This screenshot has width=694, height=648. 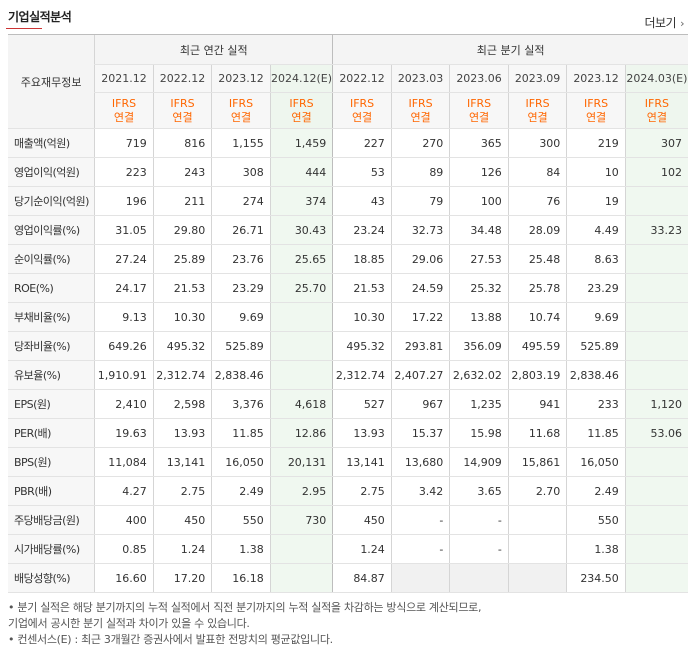 What do you see at coordinates (596, 520) in the screenshot?
I see `table-cell: 550` at bounding box center [596, 520].